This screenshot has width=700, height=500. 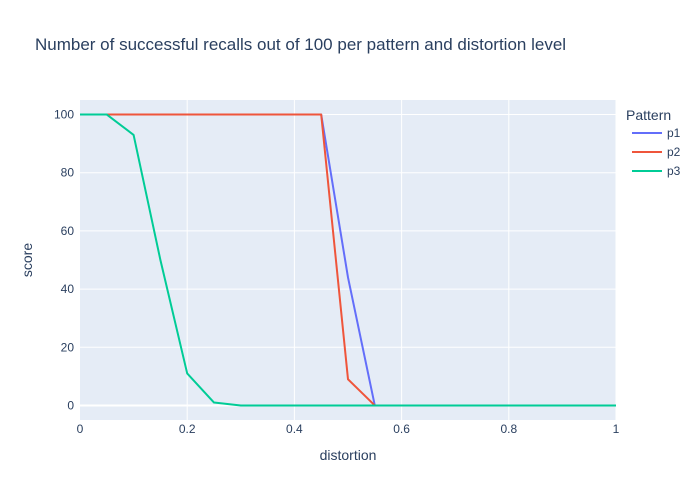 I want to click on legend: Pattern p1 p2 p3, so click(x=653, y=142).